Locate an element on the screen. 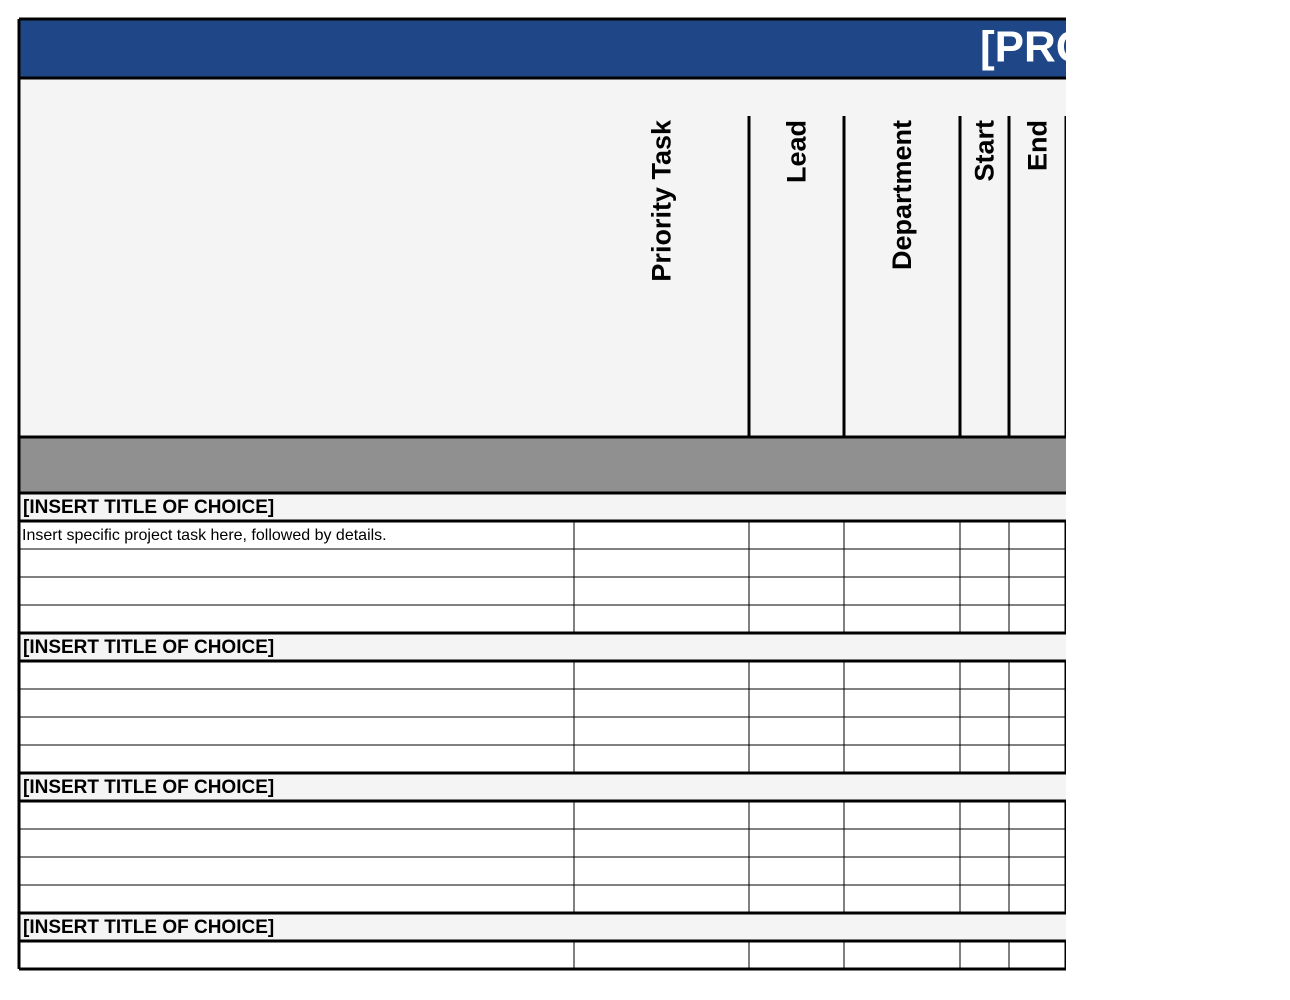 The width and height of the screenshot is (1290, 1000). column-header: Department is located at coordinates (902, 195).